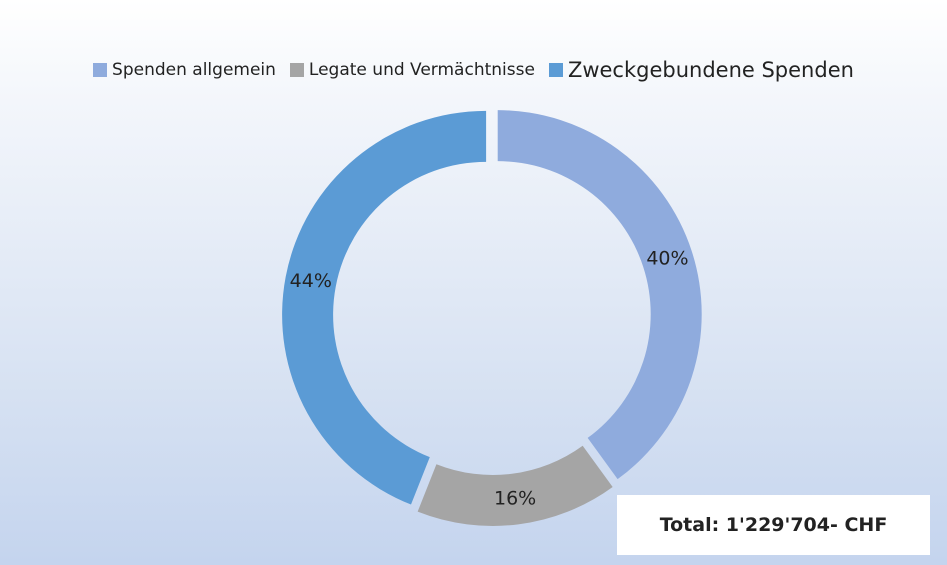  I want to click on legend-item: Spenden allgemein, so click(184, 70).